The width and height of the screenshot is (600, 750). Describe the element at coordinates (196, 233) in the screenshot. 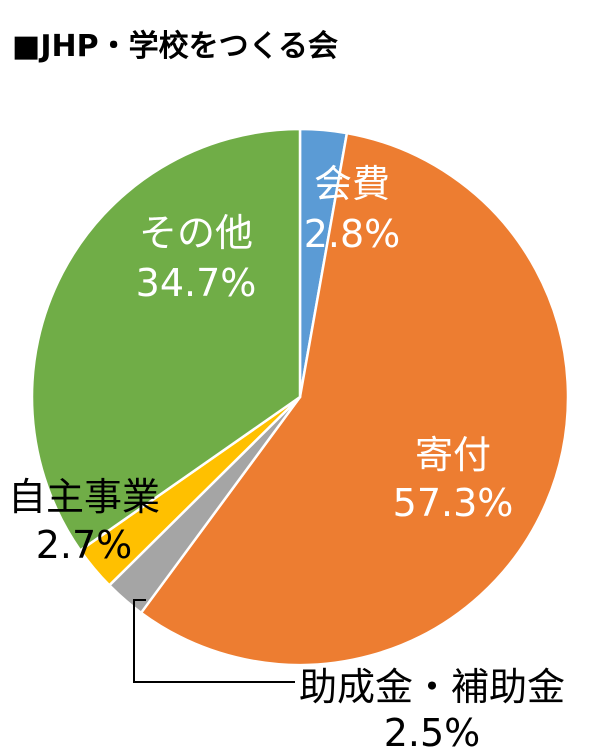

I see `slice-label-other-name: その他` at that location.